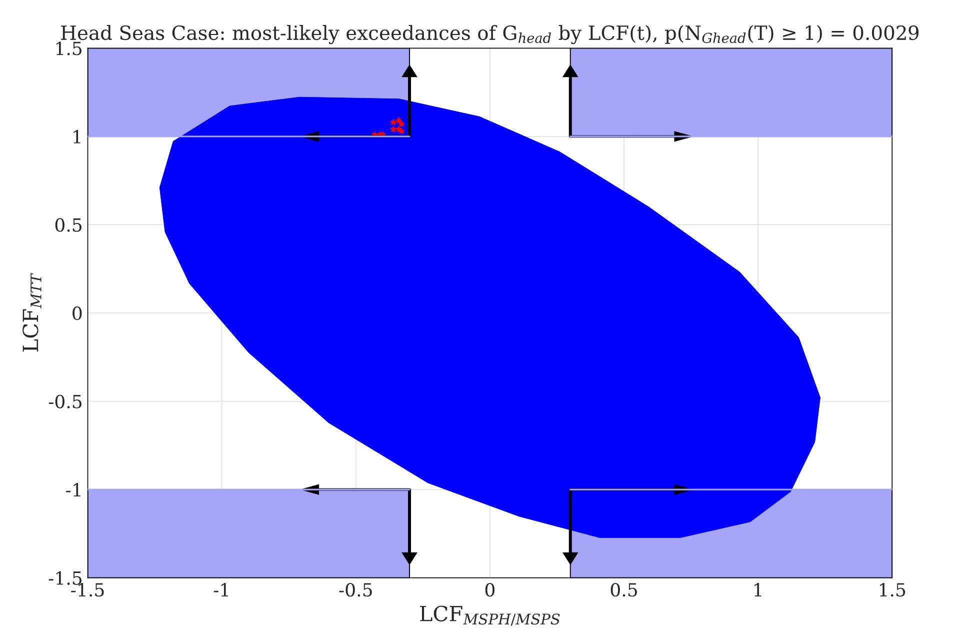 The height and width of the screenshot is (642, 975). What do you see at coordinates (355, 589) in the screenshot?
I see `x-tick-label: -0.5` at bounding box center [355, 589].